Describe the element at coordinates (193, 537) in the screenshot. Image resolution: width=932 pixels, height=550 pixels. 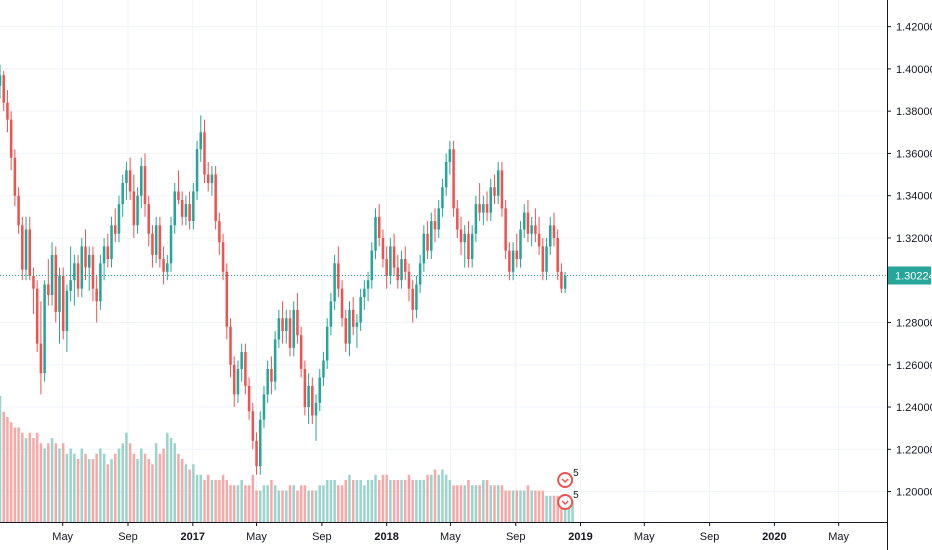
I see `x-tick-label: 2017` at that location.